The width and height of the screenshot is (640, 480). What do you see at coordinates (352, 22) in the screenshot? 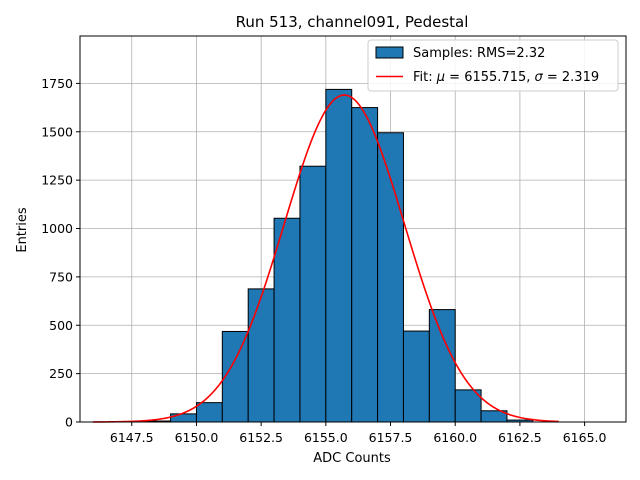
I see `chart-title: Run 513, channel091, Pedestal` at bounding box center [352, 22].